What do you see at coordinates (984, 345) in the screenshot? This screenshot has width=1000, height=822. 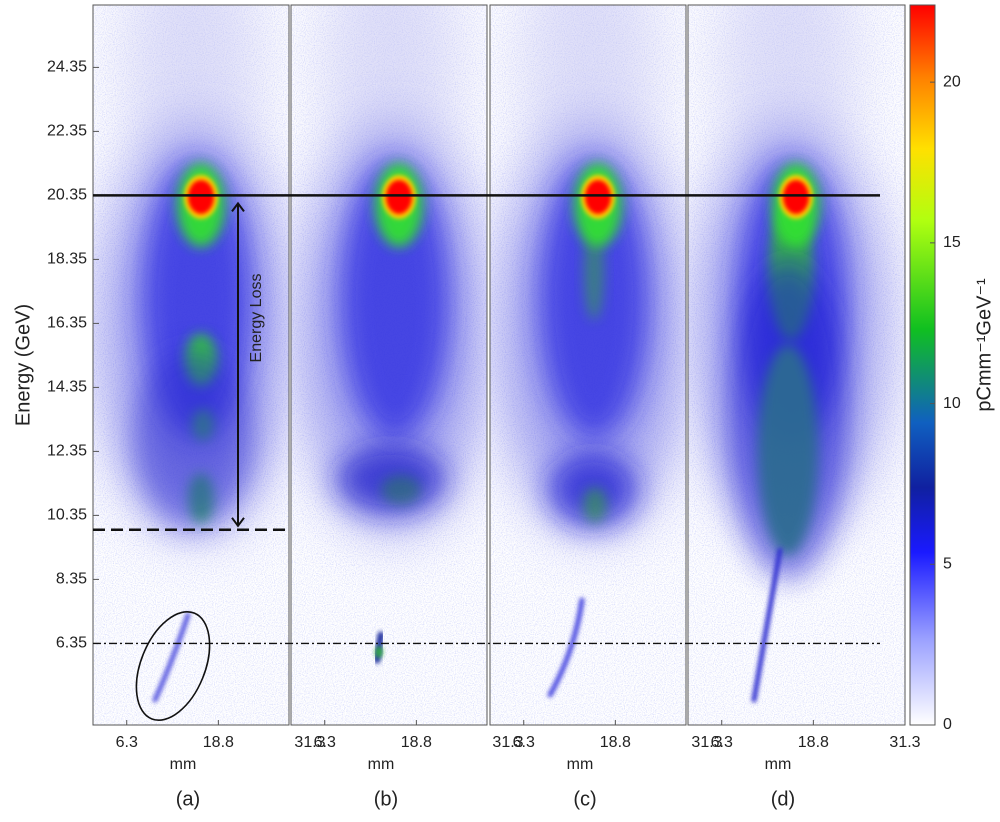 I see `colorbar-label: pCmm⁻¹GeV⁻¹` at bounding box center [984, 345].